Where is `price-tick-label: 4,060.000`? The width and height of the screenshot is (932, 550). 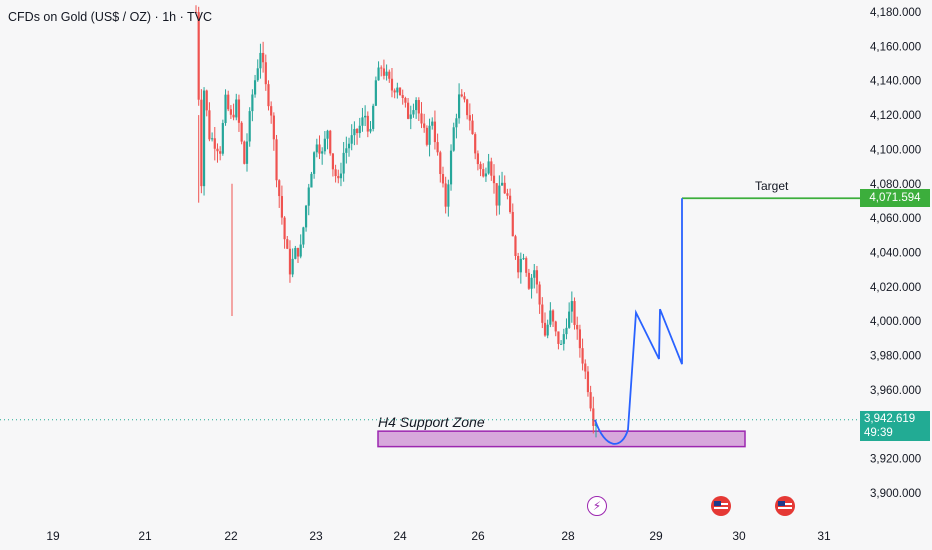
price-tick-label: 4,060.000 is located at coordinates (895, 219).